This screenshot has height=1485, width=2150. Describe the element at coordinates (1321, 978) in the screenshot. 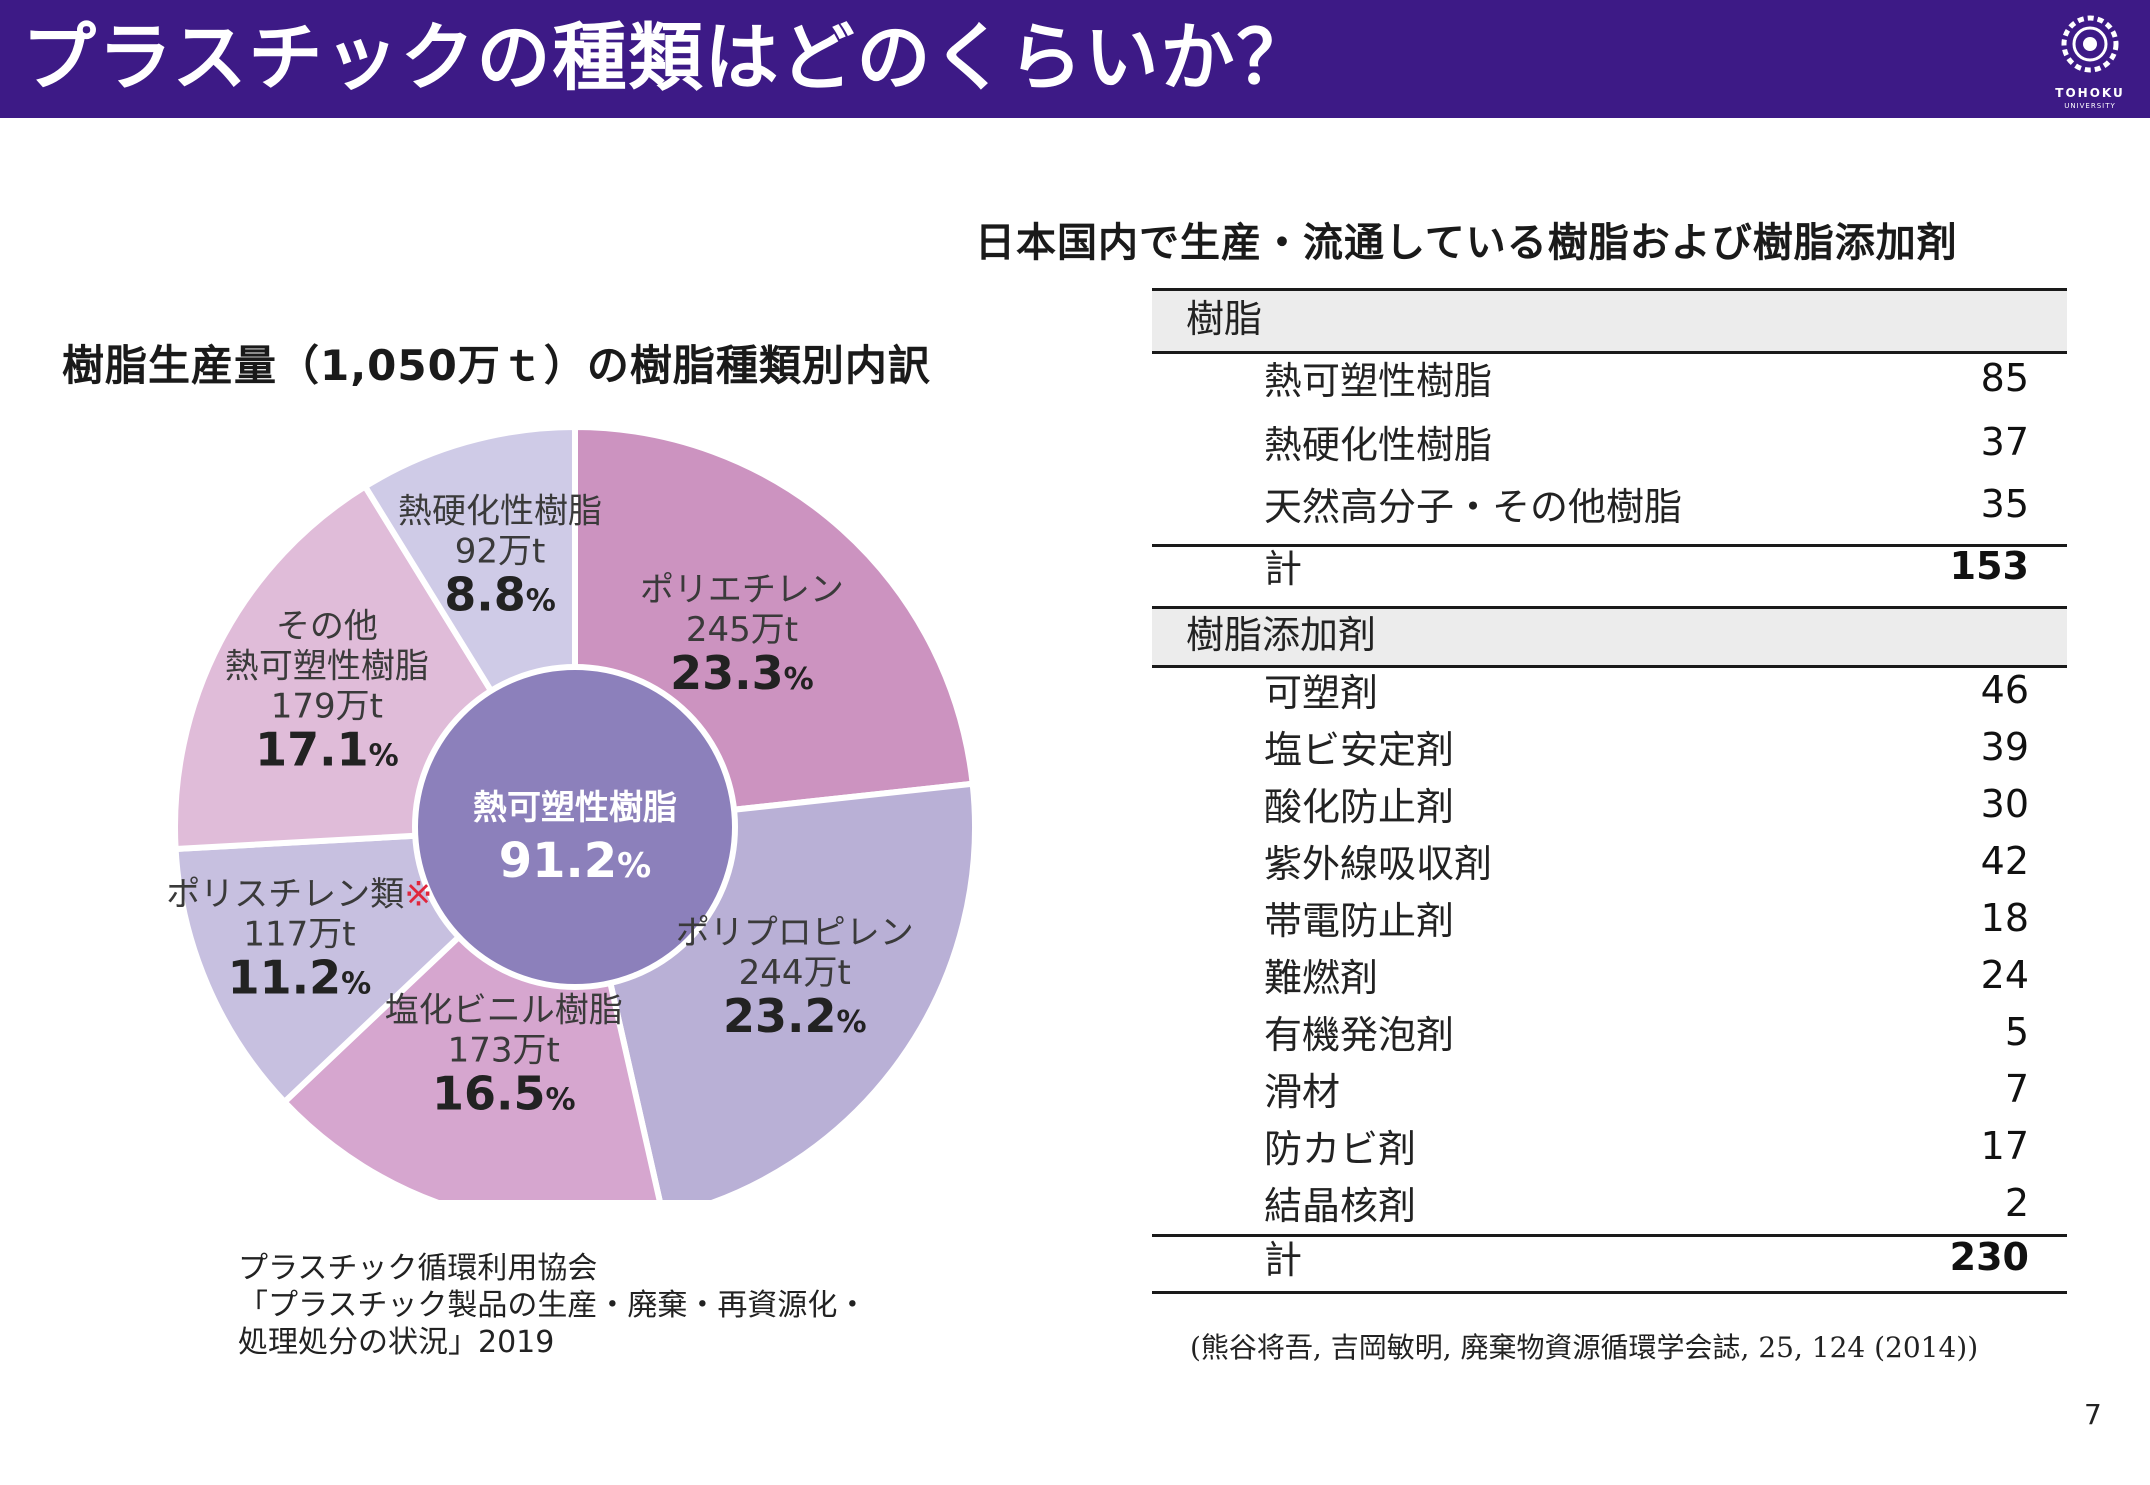

I see `table-row-name: 難燃剤` at that location.